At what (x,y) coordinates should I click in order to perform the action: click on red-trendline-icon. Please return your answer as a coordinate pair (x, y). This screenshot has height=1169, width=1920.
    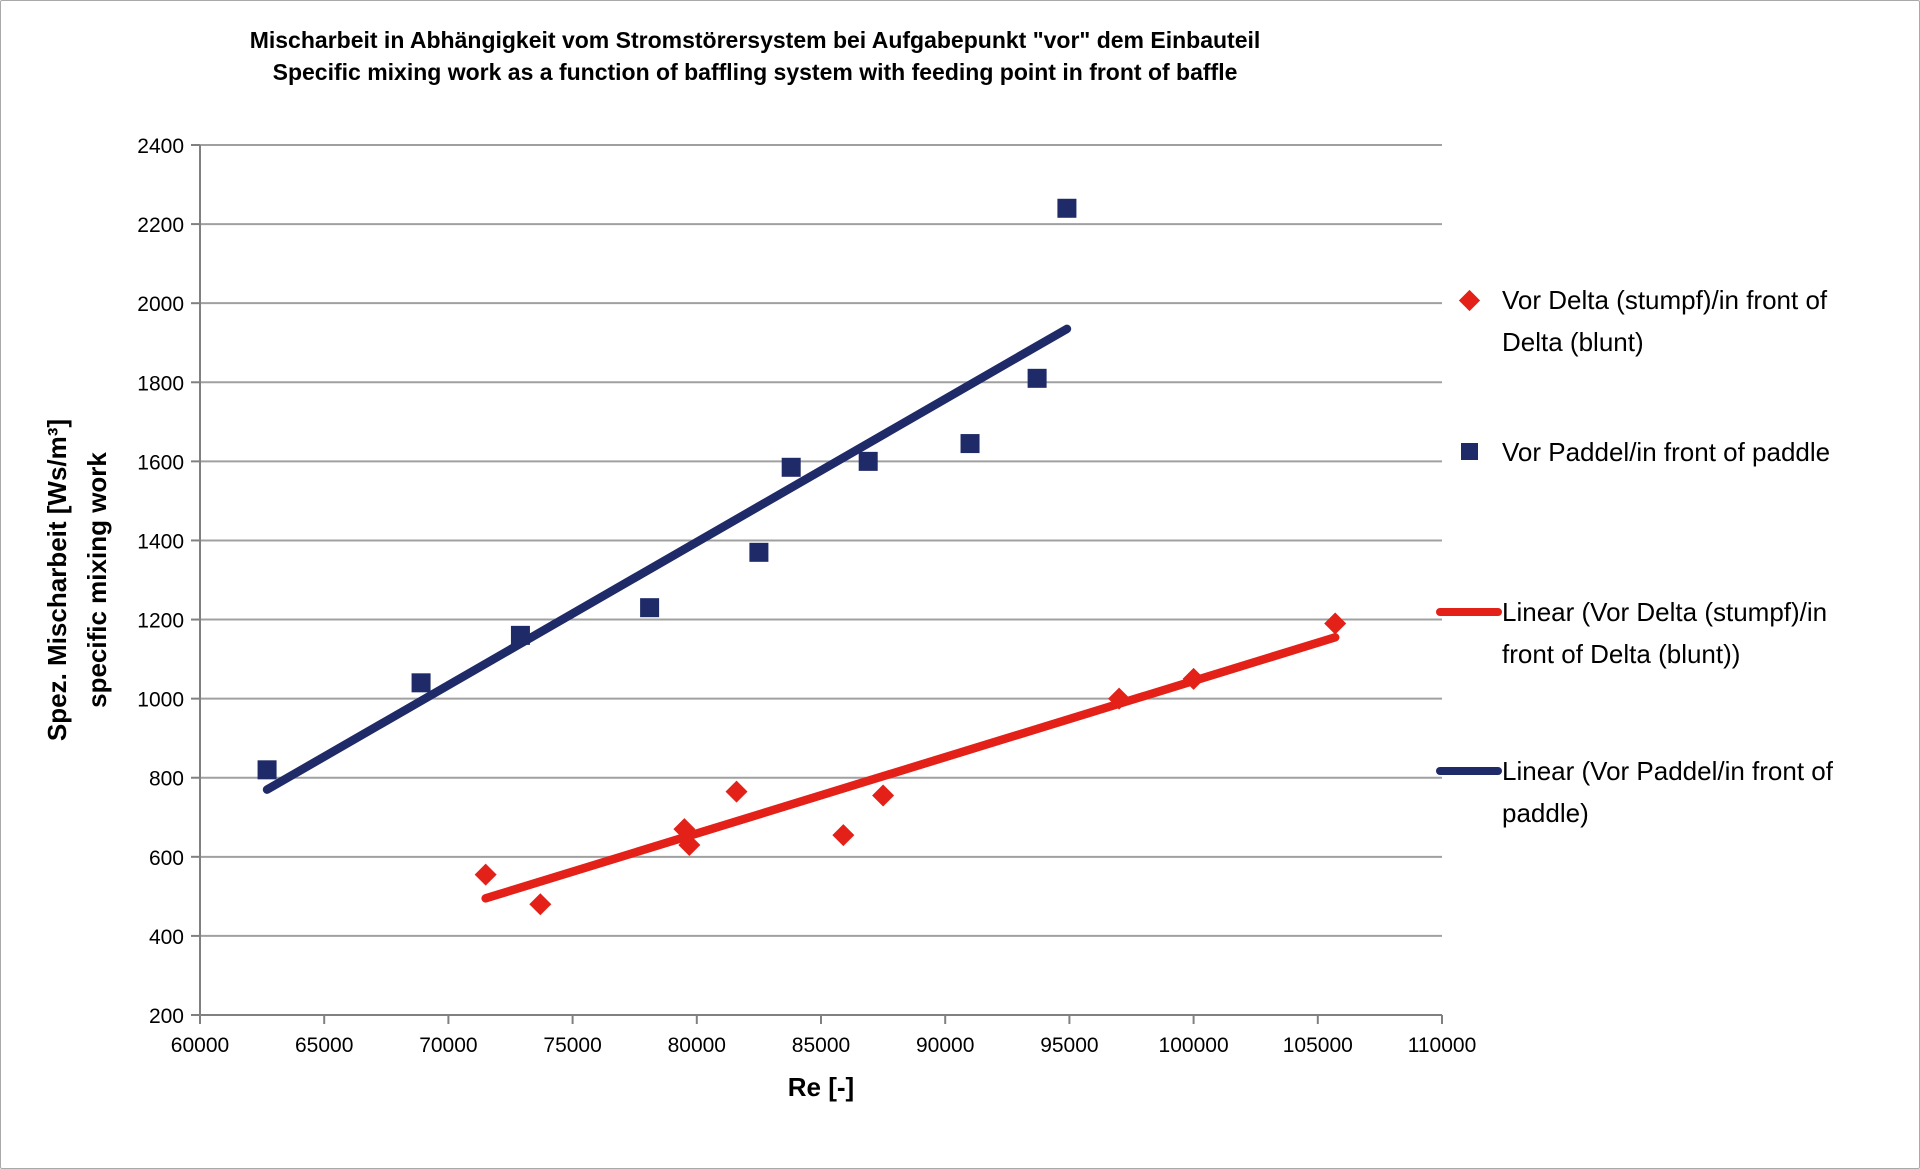
    Looking at the image, I should click on (1469, 612).